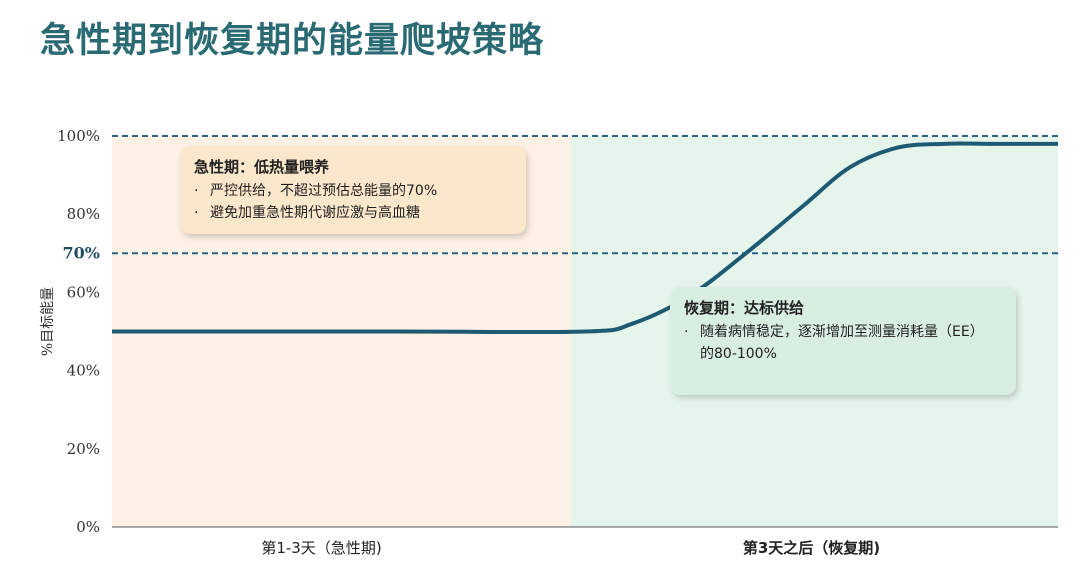 Image resolution: width=1080 pixels, height=570 pixels. I want to click on x-tick-label: 第3天之后（恢复期), so click(811, 548).